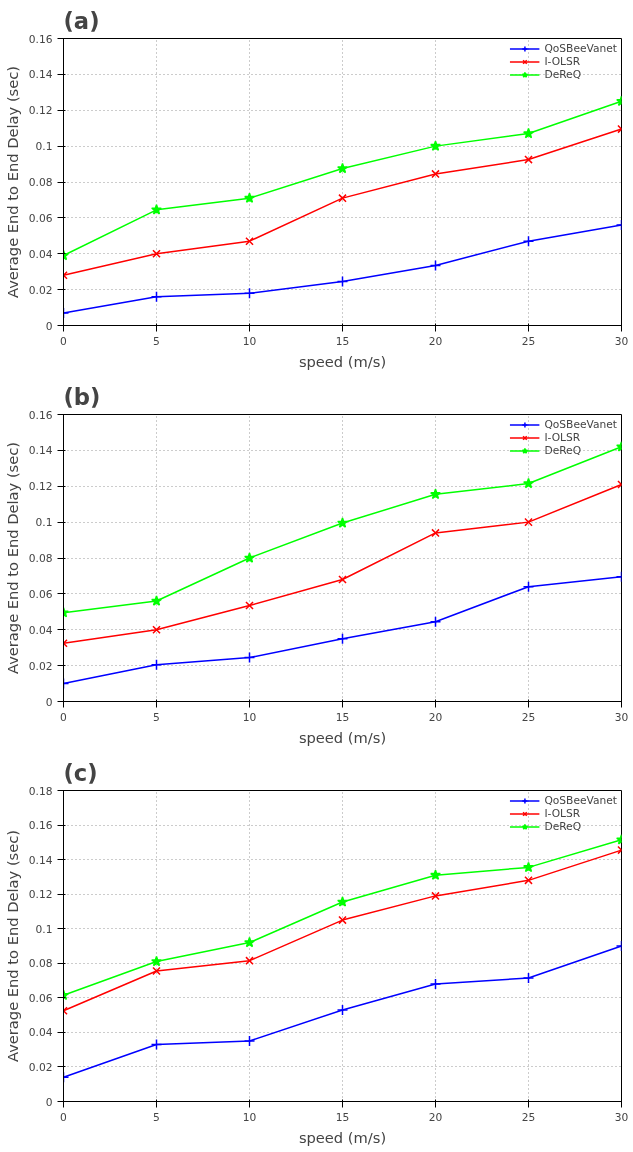  I want to click on chart-title: (c), so click(80, 772).